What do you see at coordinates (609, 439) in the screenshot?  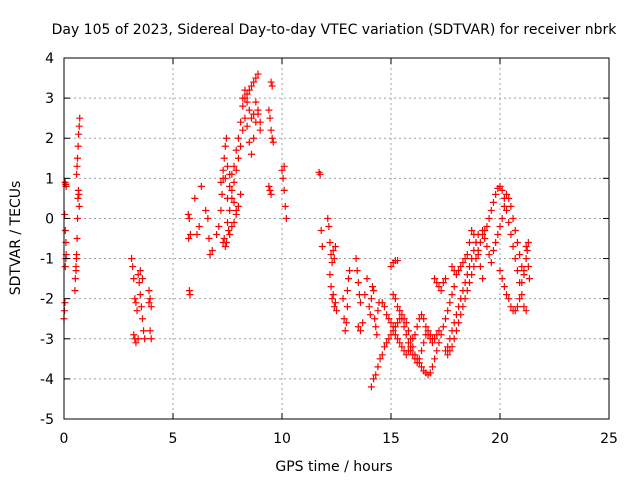 I see `x-tick-label: 25` at bounding box center [609, 439].